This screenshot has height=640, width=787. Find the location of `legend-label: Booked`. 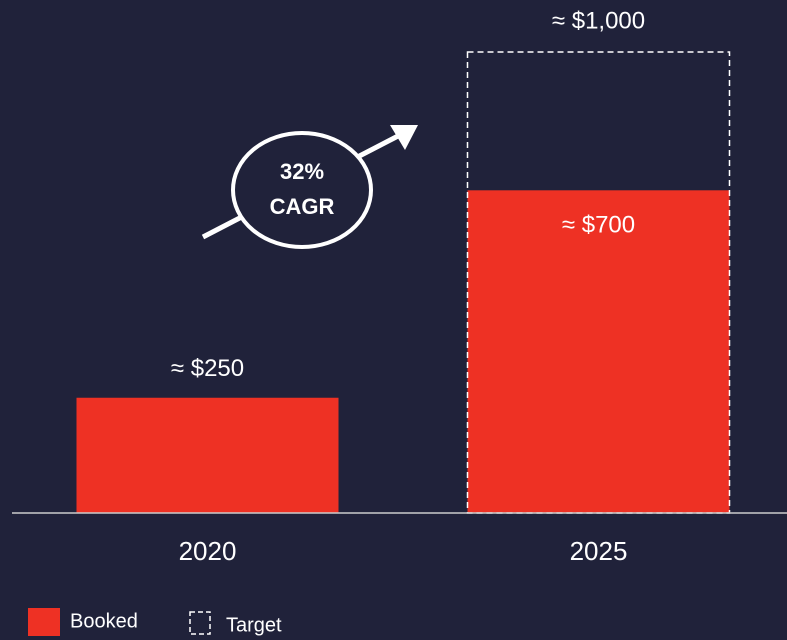

legend-label: Booked is located at coordinates (104, 621).